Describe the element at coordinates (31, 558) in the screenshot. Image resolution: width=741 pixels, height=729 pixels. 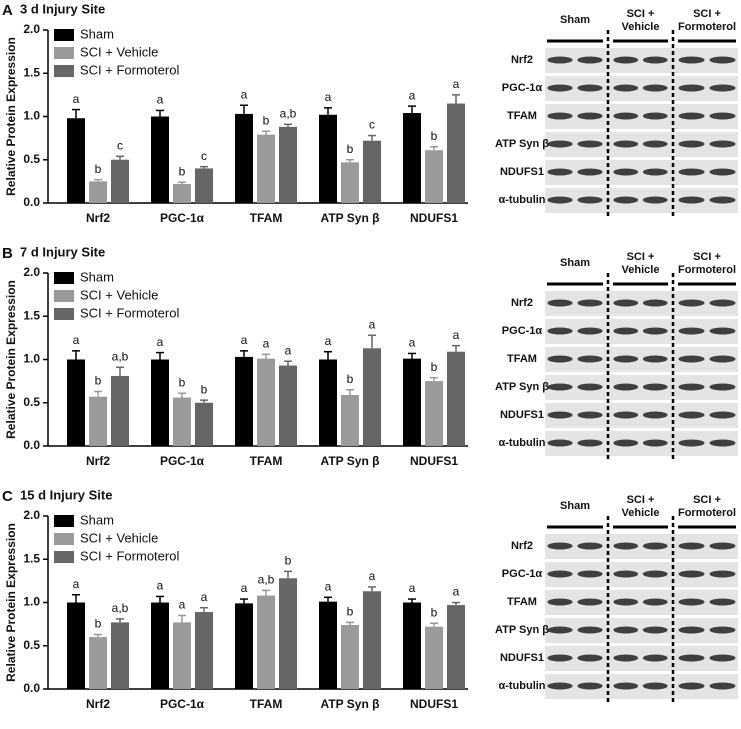
I see `y-tick-label: 1.5` at that location.